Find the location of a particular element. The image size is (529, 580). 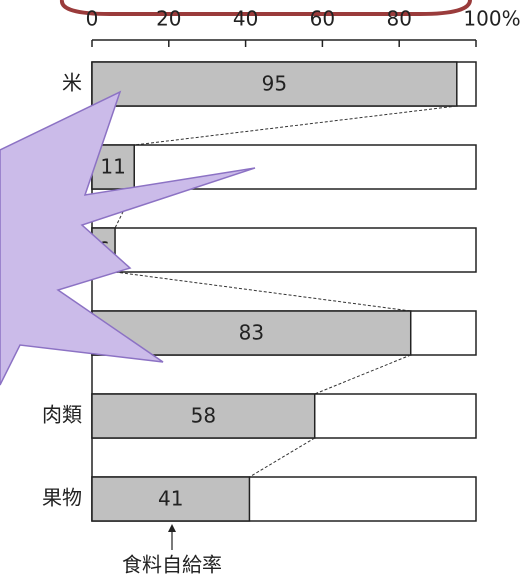

value-label: 95 is located at coordinates (274, 84).